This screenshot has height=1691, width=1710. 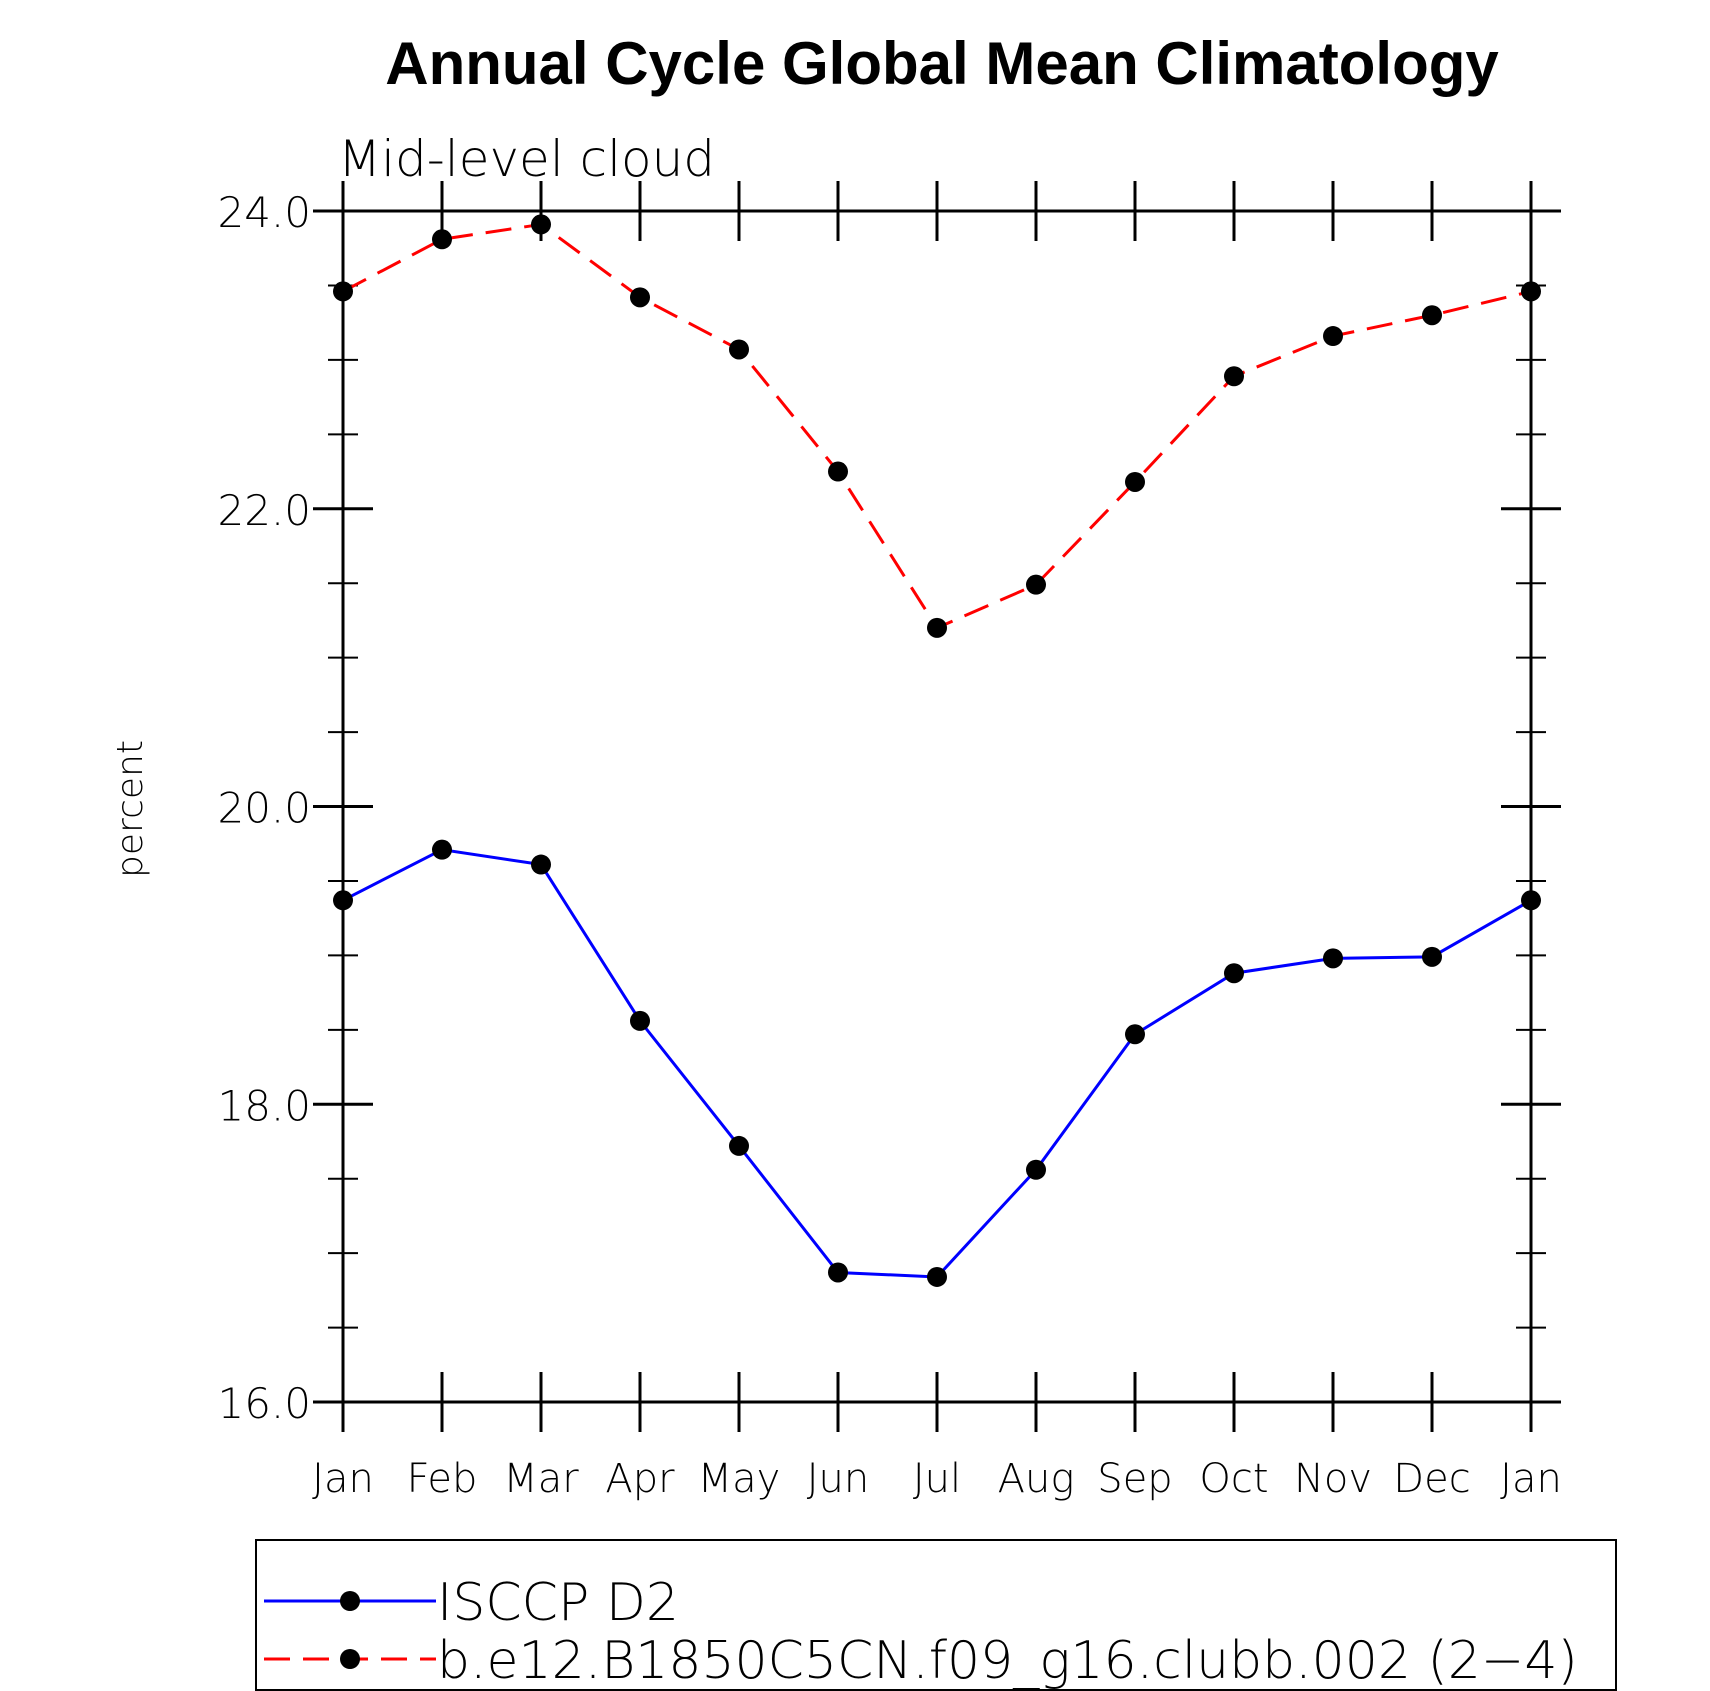 I want to click on x-tick-label: Dec, so click(x=1431, y=1479).